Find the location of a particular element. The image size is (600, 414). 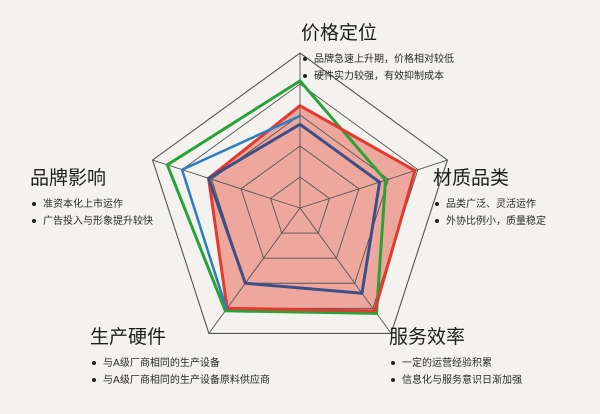

annotation-item: 外协比例小，质量稳定 is located at coordinates (489, 221).